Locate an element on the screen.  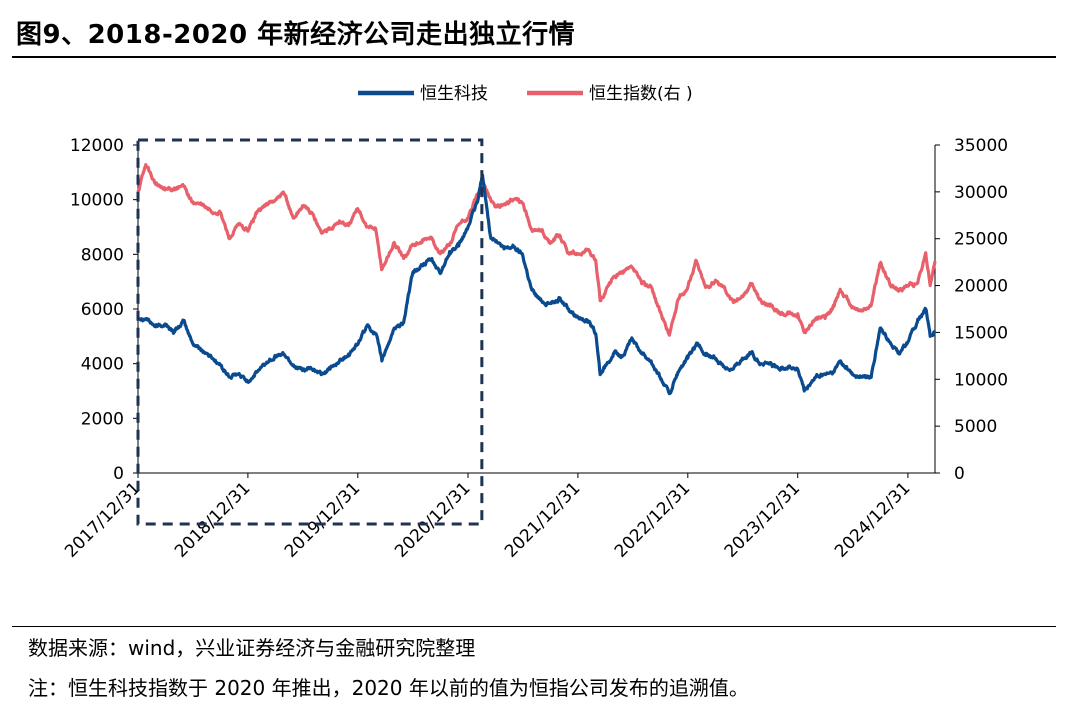
chart-title: 图9、2018-2020 年新经济公司走出独立行情 is located at coordinates (296, 35).